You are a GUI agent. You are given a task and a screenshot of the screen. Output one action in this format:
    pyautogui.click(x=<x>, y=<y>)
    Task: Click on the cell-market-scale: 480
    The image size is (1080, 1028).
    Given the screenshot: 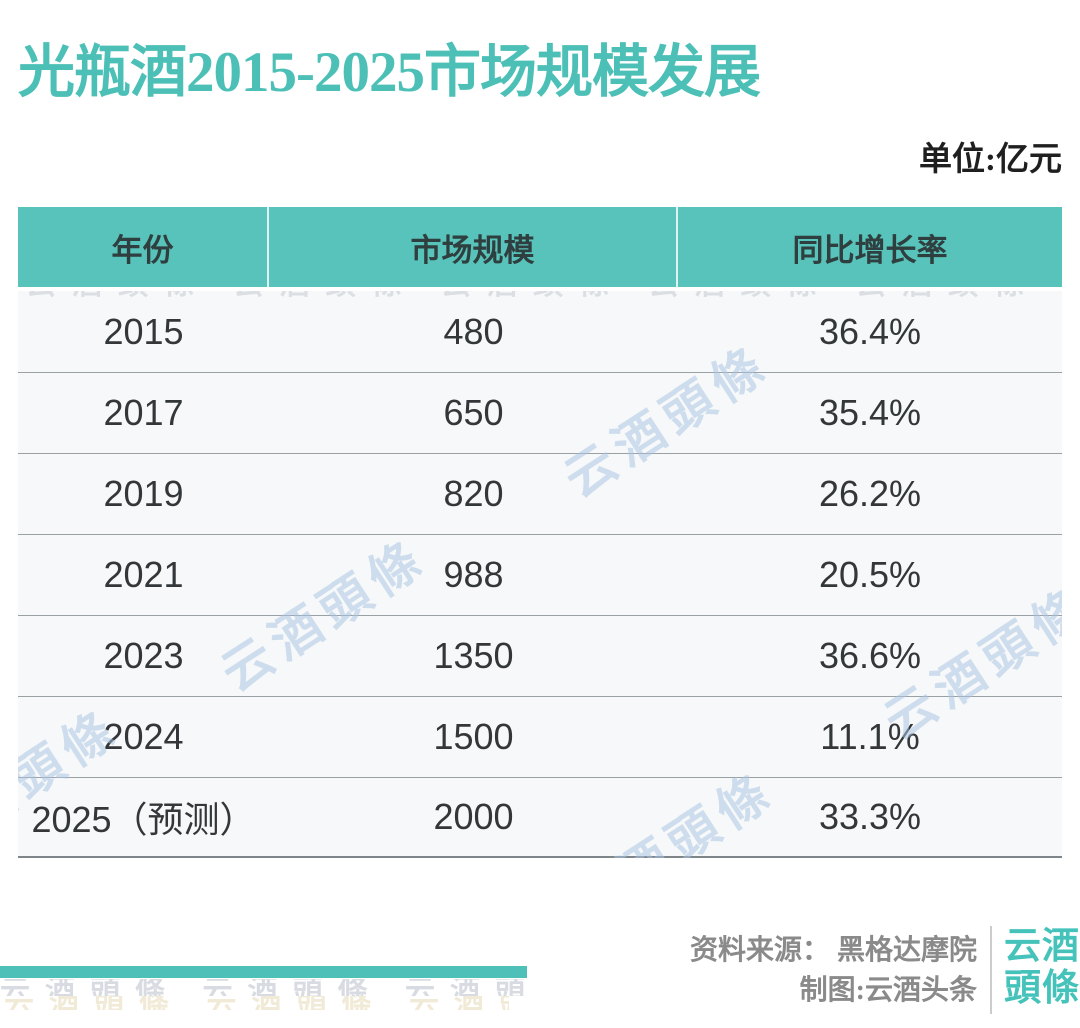 What is the action you would take?
    pyautogui.click(x=473, y=331)
    